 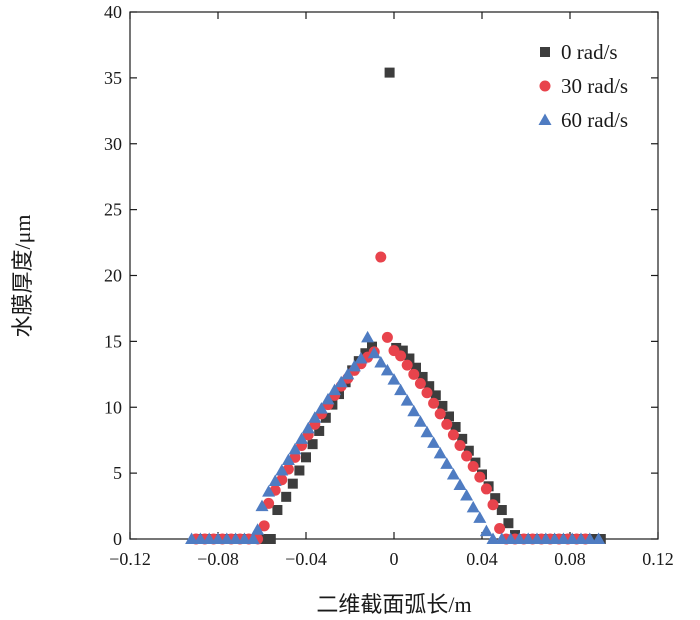 What do you see at coordinates (394, 559) in the screenshot?
I see `x-tick-label: 0` at bounding box center [394, 559].